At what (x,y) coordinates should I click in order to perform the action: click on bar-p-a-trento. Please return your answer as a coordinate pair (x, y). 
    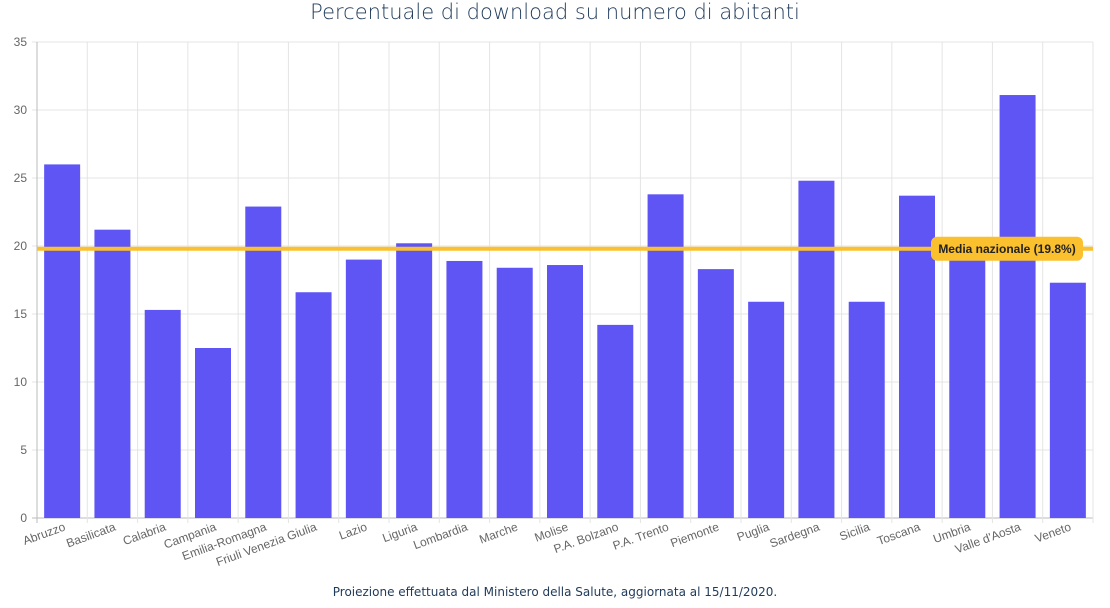
    Looking at the image, I should click on (665, 356).